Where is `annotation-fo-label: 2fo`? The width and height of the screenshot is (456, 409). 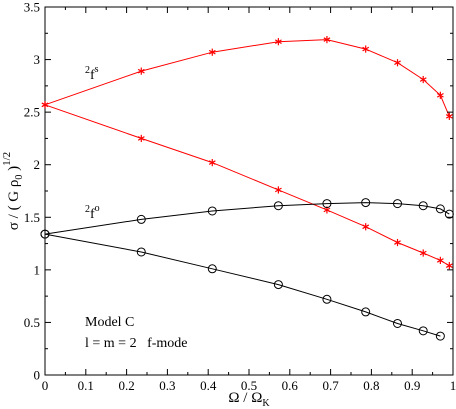 annotation-fo-label: 2fo is located at coordinates (92, 212).